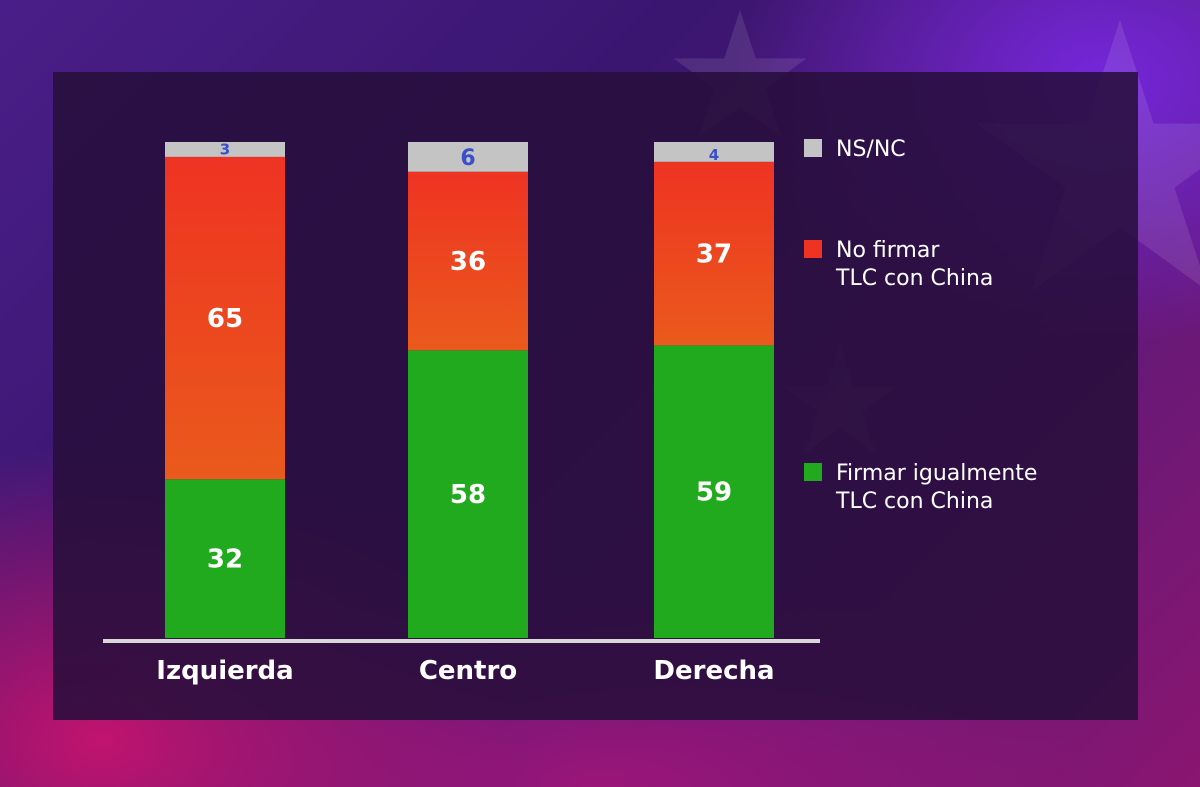 This screenshot has height=787, width=1200. I want to click on data-label: 59, so click(714, 493).